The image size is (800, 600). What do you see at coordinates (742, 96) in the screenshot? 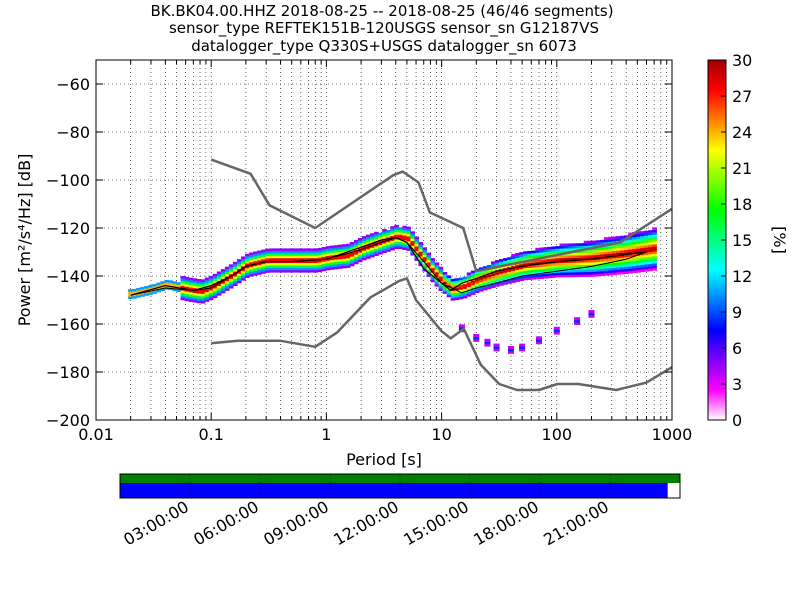
I see `colorbar-tick-label: 27` at bounding box center [742, 96].